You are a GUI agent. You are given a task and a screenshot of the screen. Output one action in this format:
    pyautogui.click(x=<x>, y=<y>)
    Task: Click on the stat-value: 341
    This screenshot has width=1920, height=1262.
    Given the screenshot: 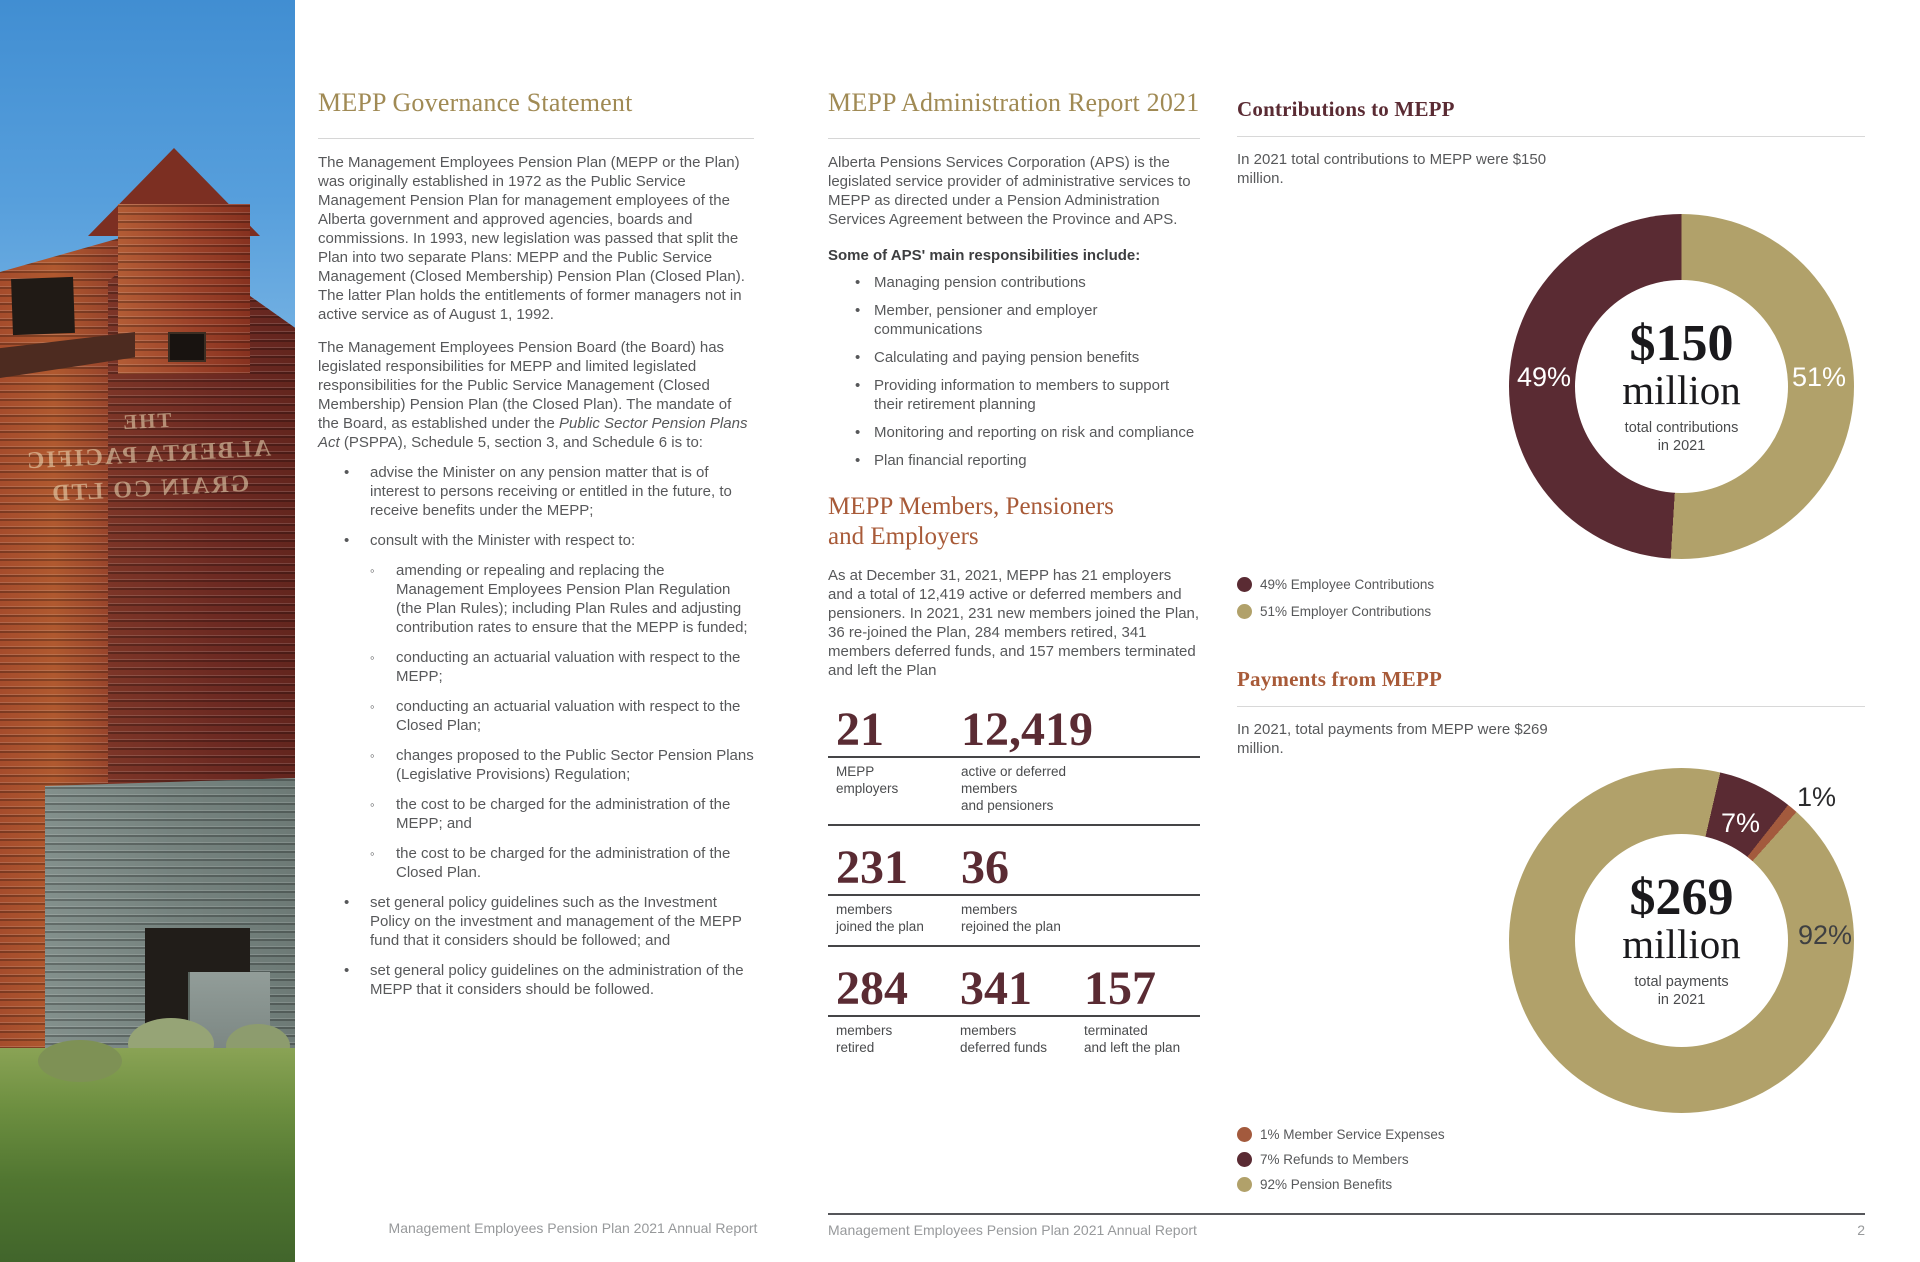 What is the action you would take?
    pyautogui.click(x=996, y=988)
    